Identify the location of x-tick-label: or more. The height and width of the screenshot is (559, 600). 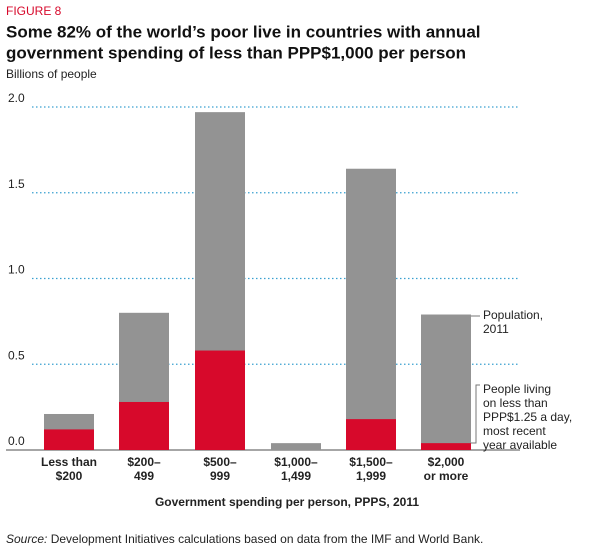
(446, 476).